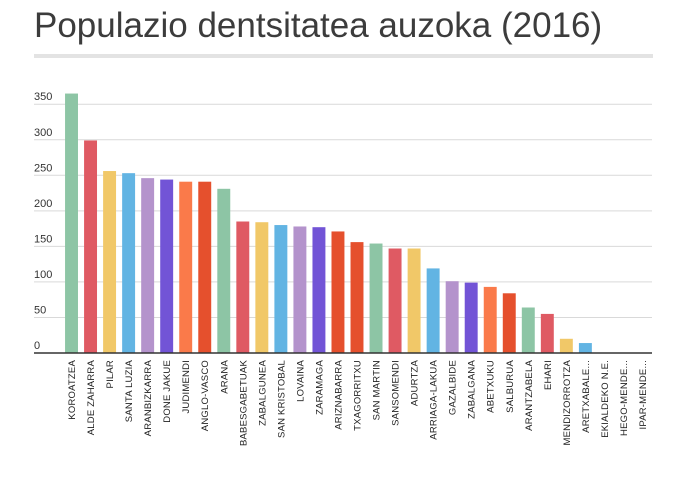 The height and width of the screenshot is (482, 685). Describe the element at coordinates (40, 310) in the screenshot. I see `y-tick-label: 50` at that location.